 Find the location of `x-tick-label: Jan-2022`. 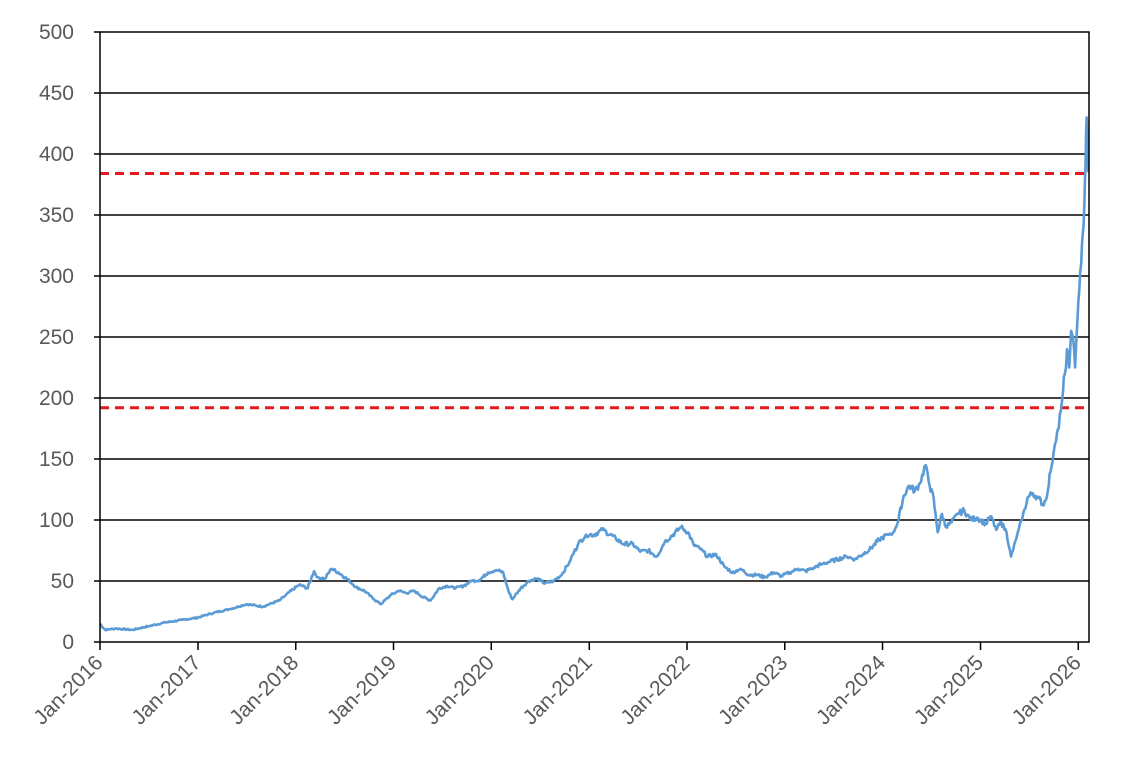

x-tick-label: Jan-2022 is located at coordinates (655, 690).